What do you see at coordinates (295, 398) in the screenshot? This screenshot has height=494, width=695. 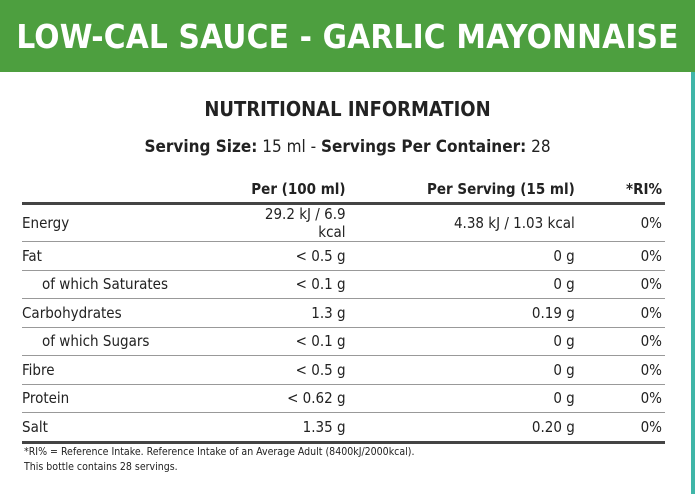 I see `per-100ml-value: < 0.62 g` at bounding box center [295, 398].